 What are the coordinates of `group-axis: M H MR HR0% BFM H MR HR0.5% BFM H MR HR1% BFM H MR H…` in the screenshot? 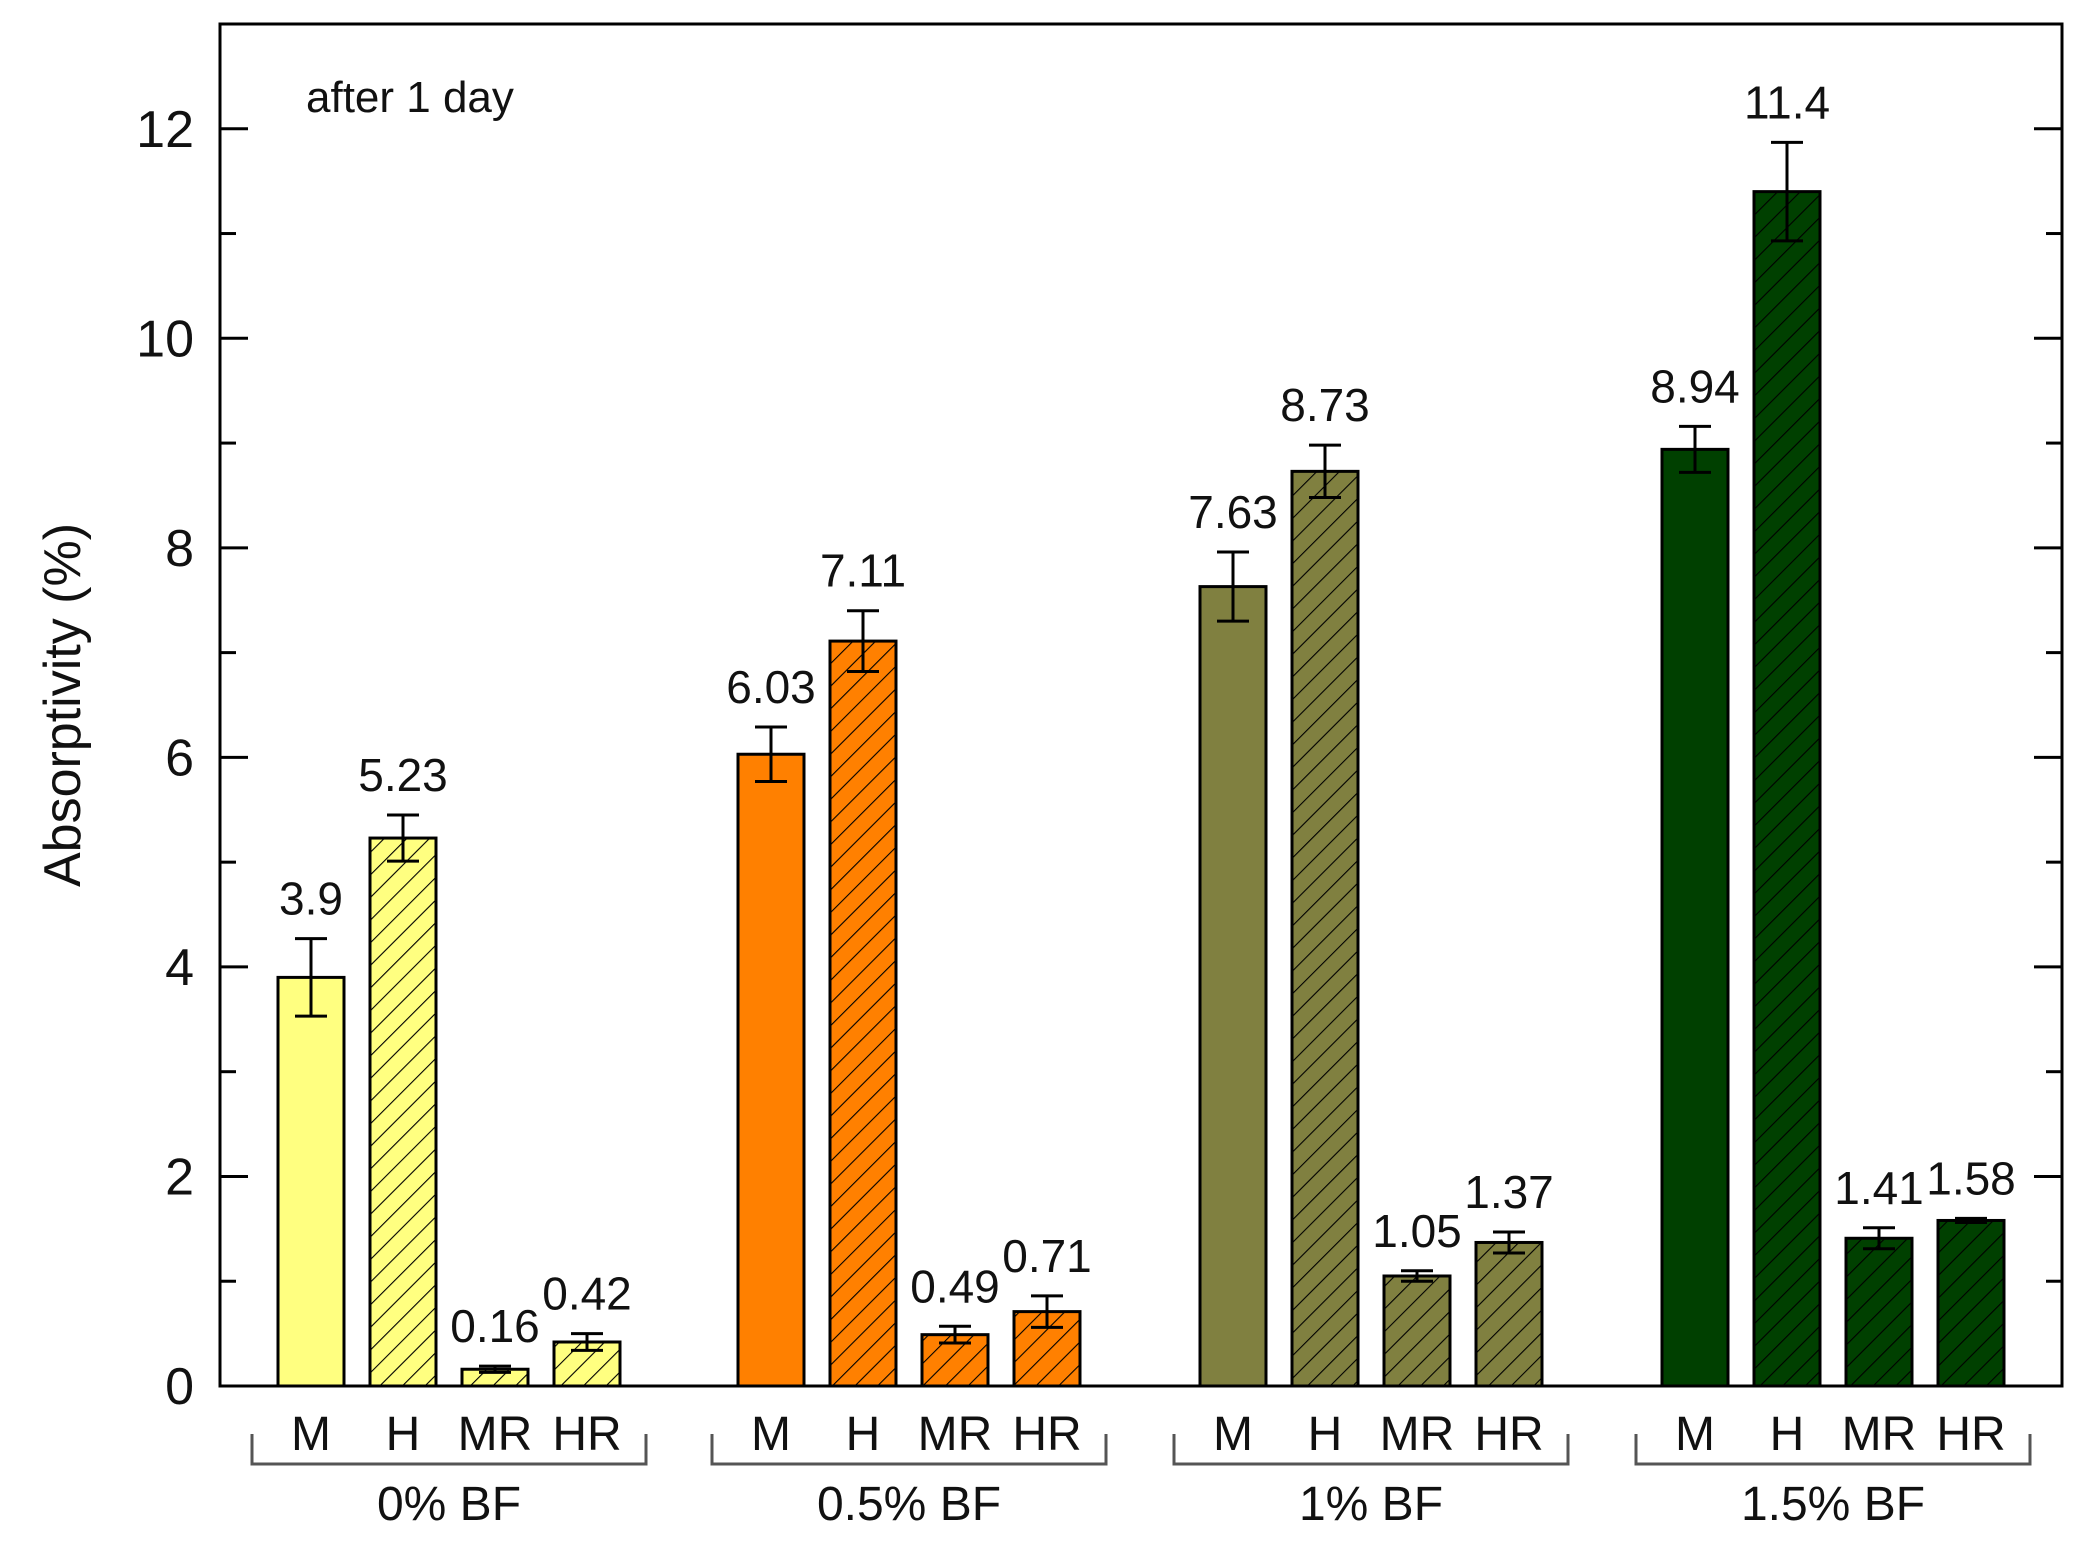 It's located at (1141, 1469).